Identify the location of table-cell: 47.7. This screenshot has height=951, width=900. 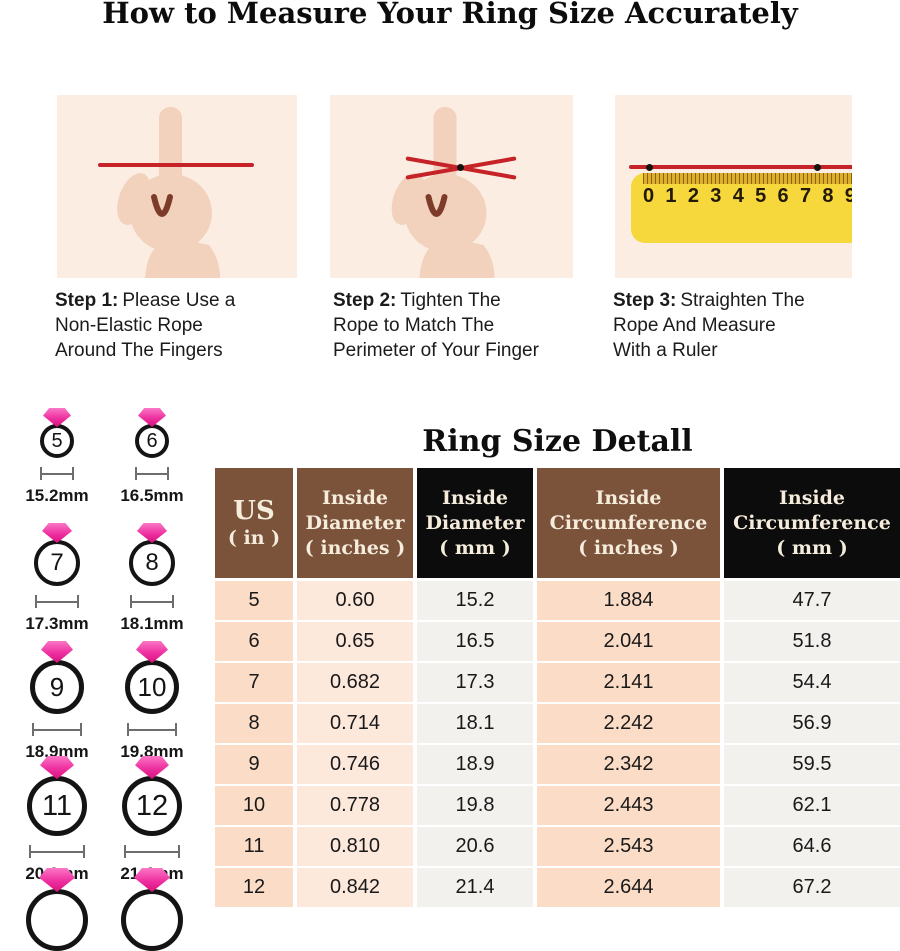
(812, 600).